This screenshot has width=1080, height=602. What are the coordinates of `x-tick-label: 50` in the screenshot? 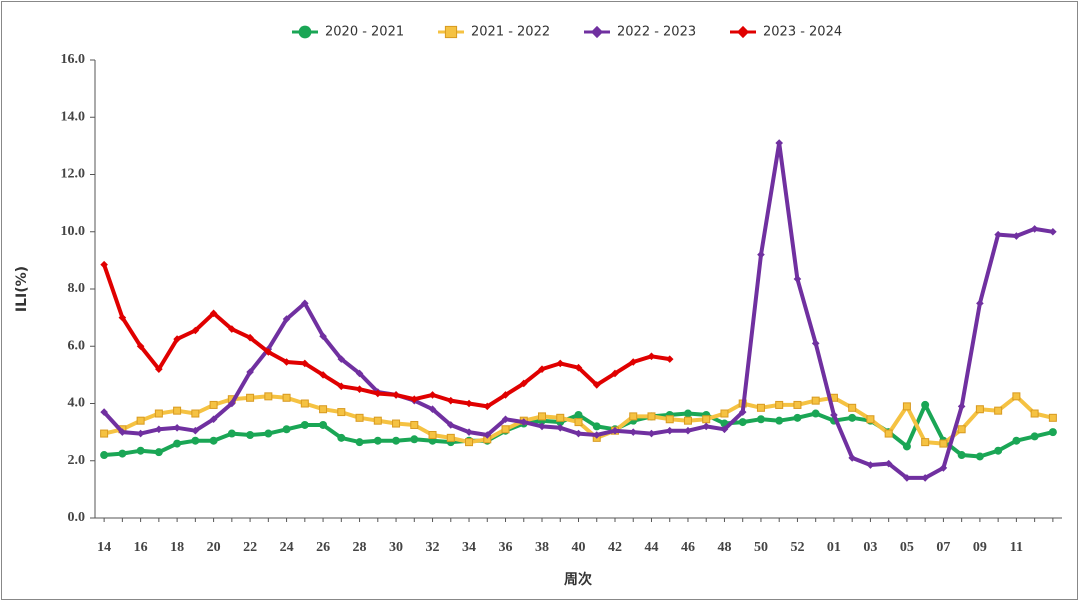 It's located at (761, 547).